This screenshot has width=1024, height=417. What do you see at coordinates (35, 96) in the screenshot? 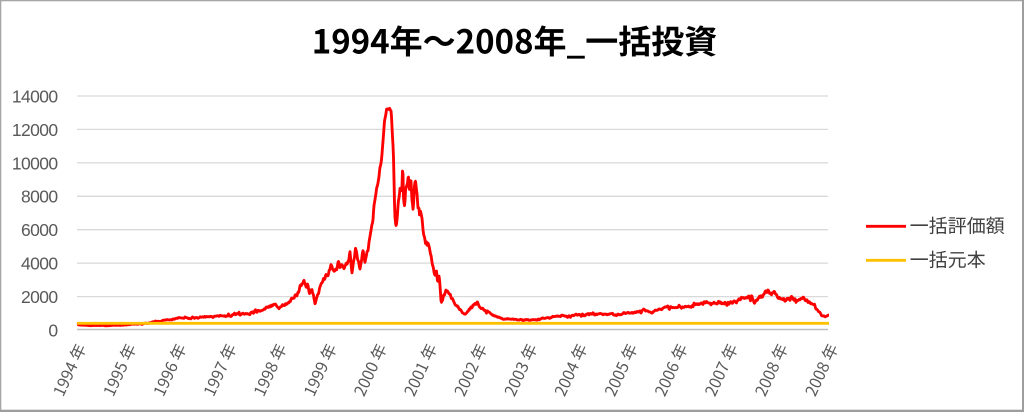
I see `svg-text: 14000` at bounding box center [35, 96].